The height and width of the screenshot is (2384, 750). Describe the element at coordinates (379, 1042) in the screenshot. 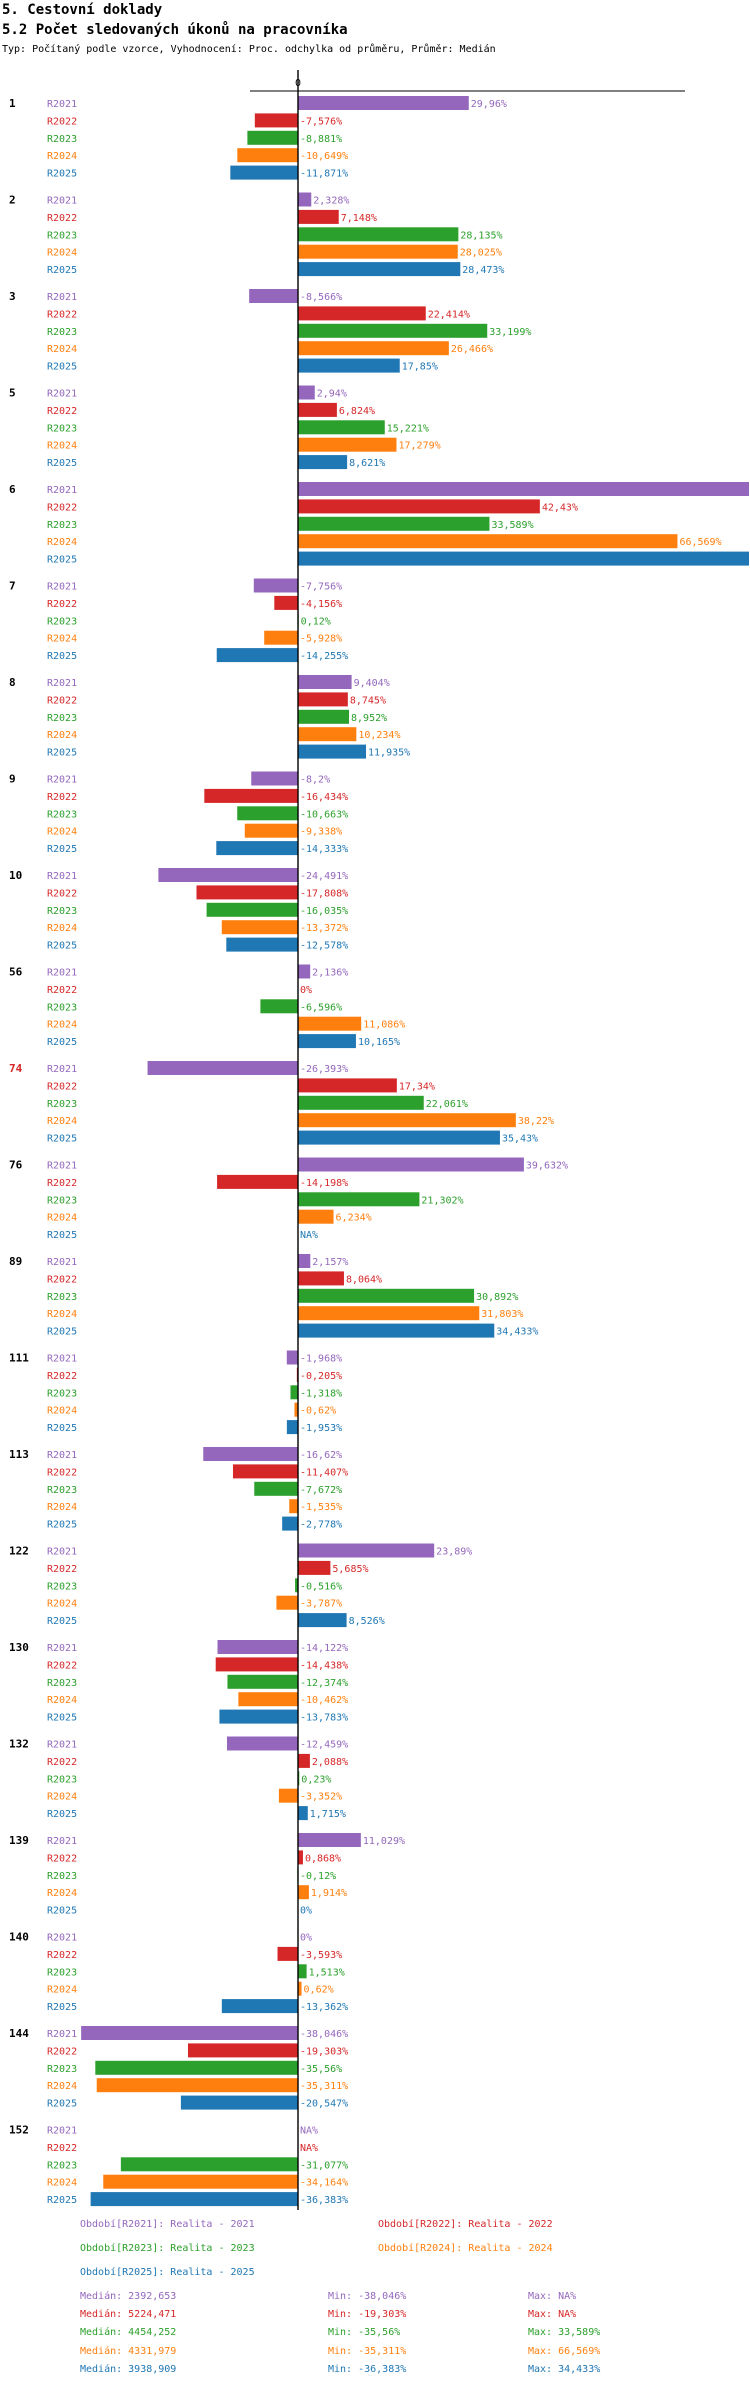

I see `data-label: 10,165%` at that location.